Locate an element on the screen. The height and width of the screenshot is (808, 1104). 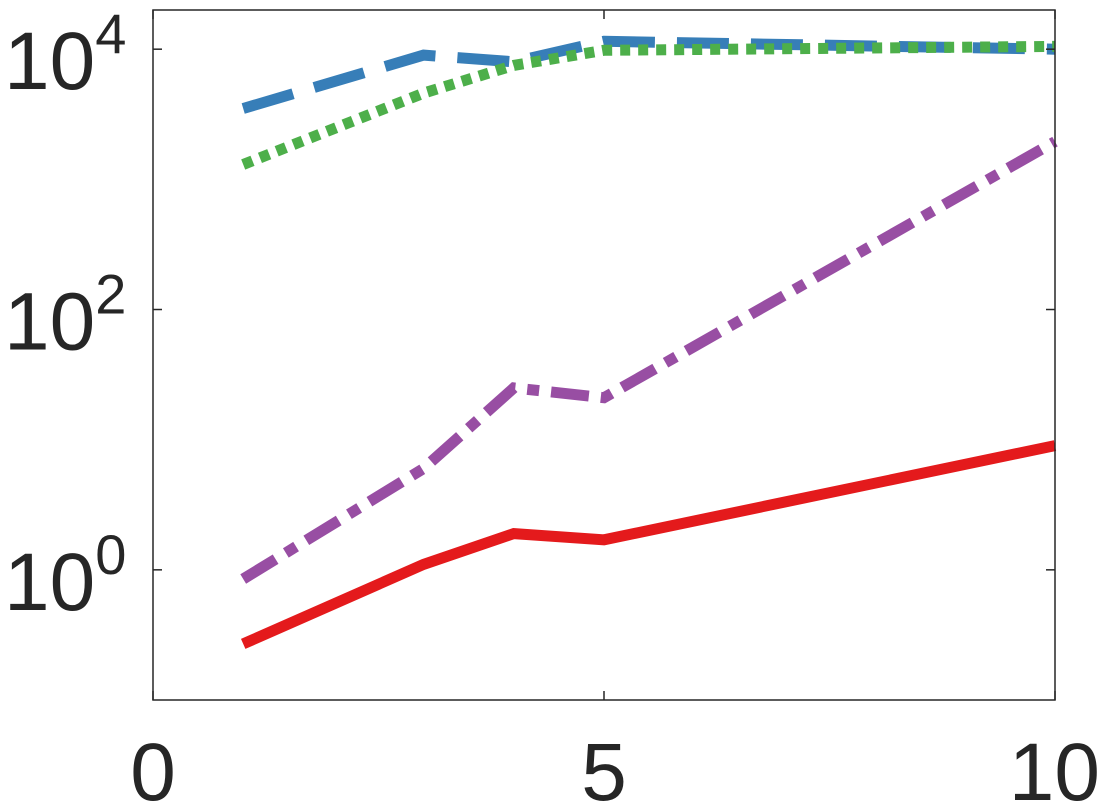
y-tick-label-1: 10⁰ is located at coordinates (65, 575).